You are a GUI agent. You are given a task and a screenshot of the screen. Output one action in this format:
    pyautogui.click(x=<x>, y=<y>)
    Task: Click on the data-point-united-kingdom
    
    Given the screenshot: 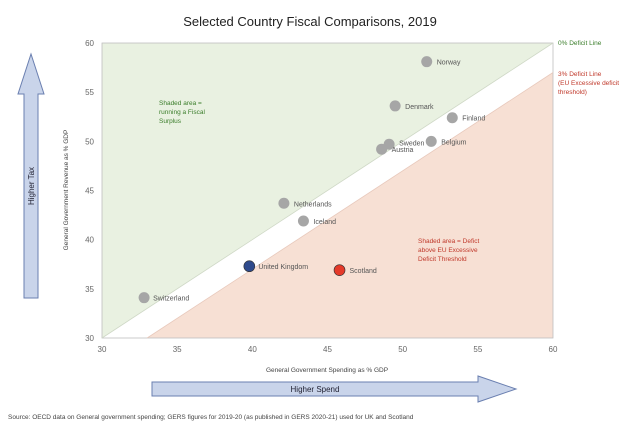 What is the action you would take?
    pyautogui.click(x=249, y=266)
    